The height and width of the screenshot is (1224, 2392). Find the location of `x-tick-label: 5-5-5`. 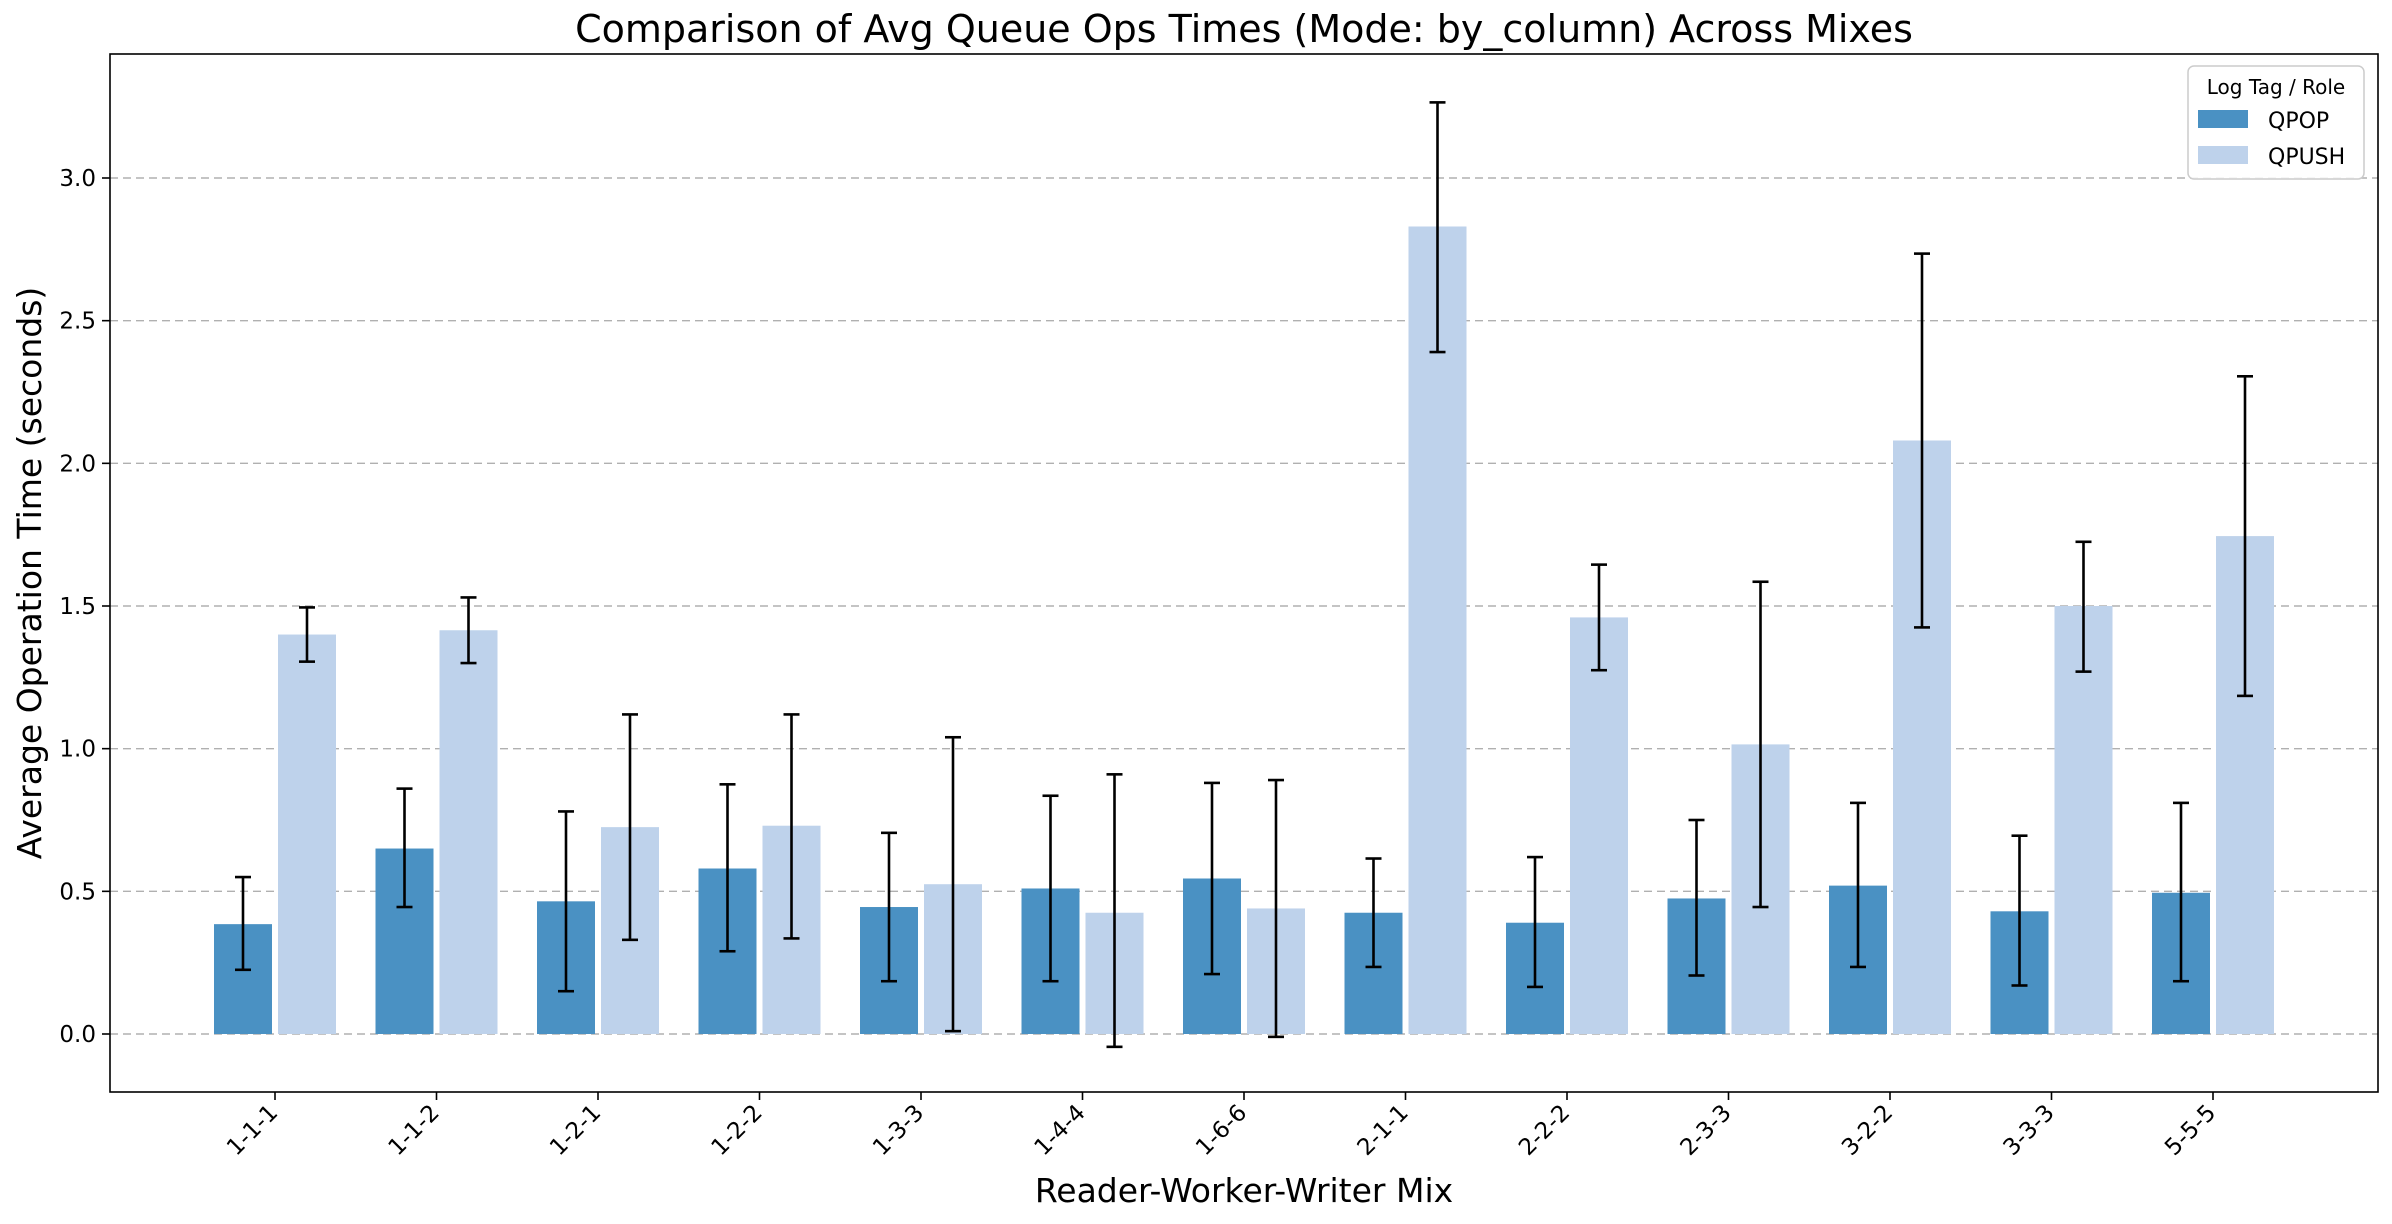

x-tick-label: 5-5-5 is located at coordinates (2190, 1130).